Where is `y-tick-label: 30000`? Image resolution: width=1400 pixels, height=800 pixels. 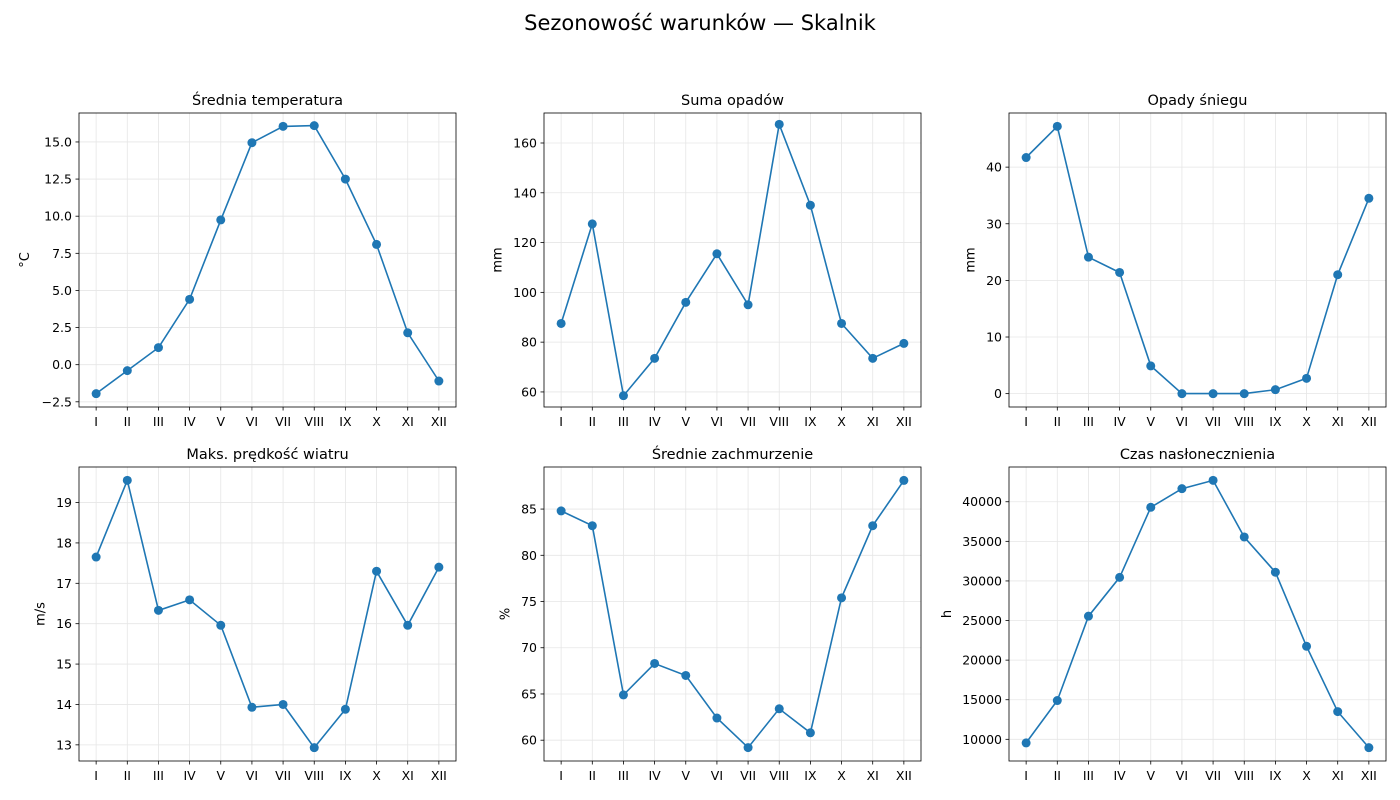
y-tick-label: 30000 is located at coordinates (982, 580).